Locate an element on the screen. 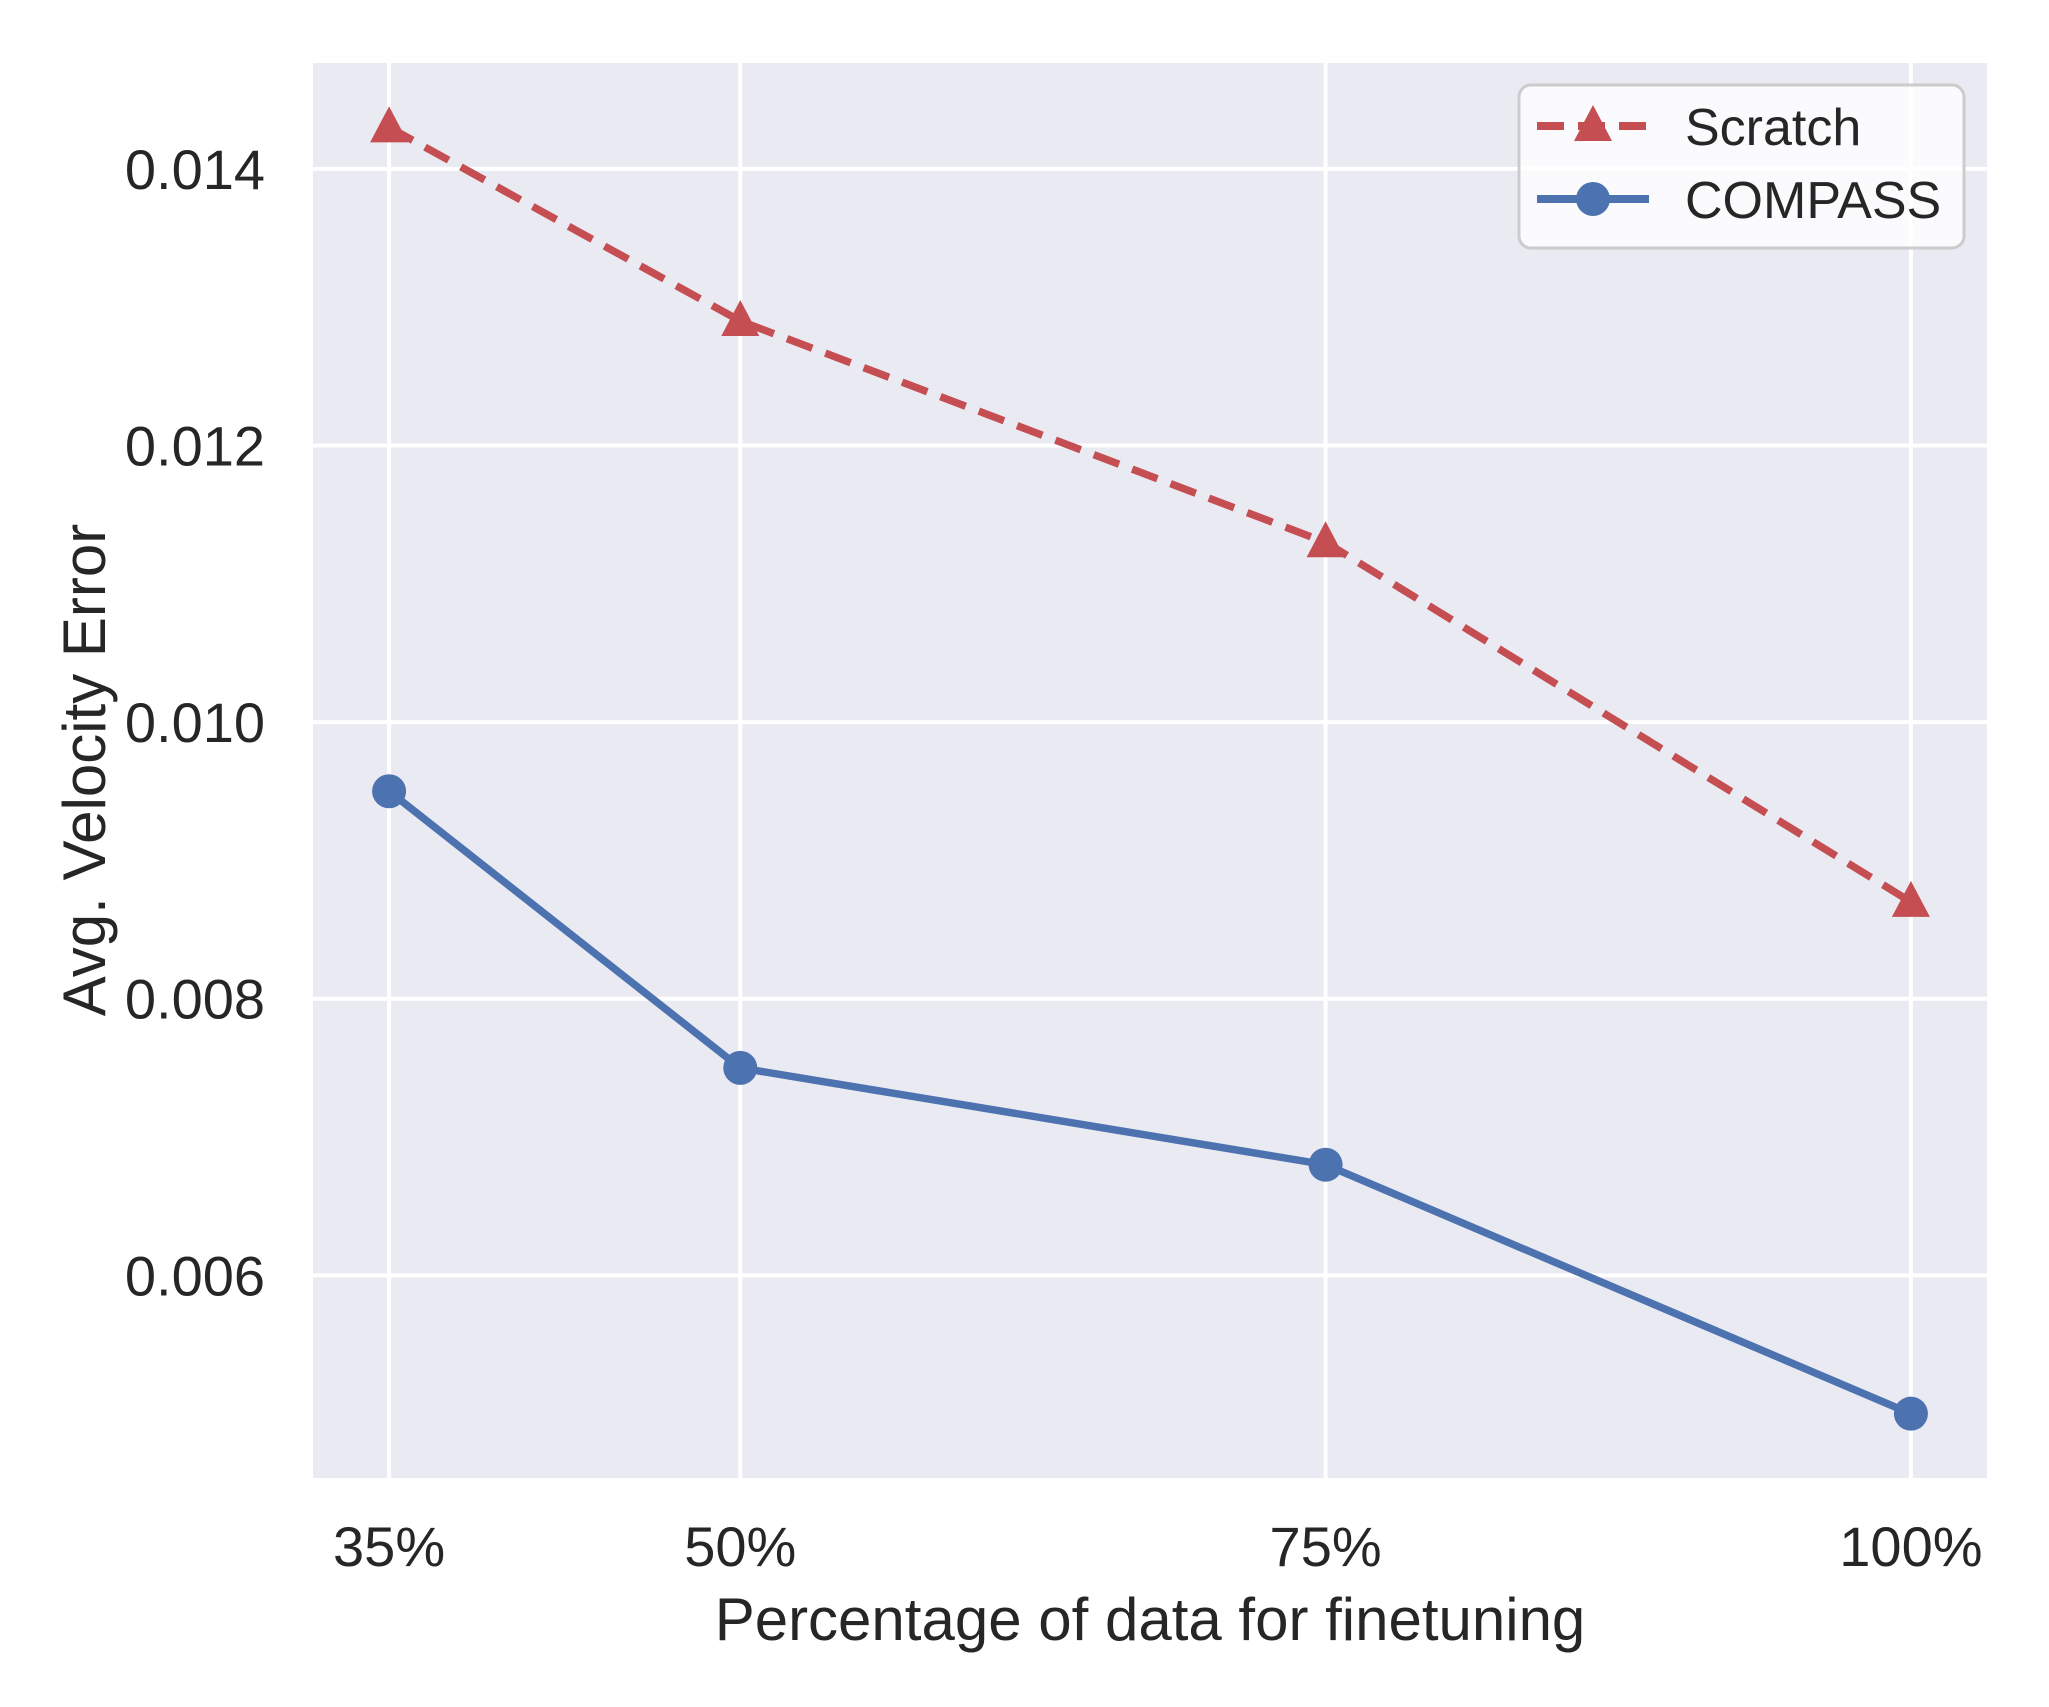  y-tick-label: 0.014 is located at coordinates (195, 169).